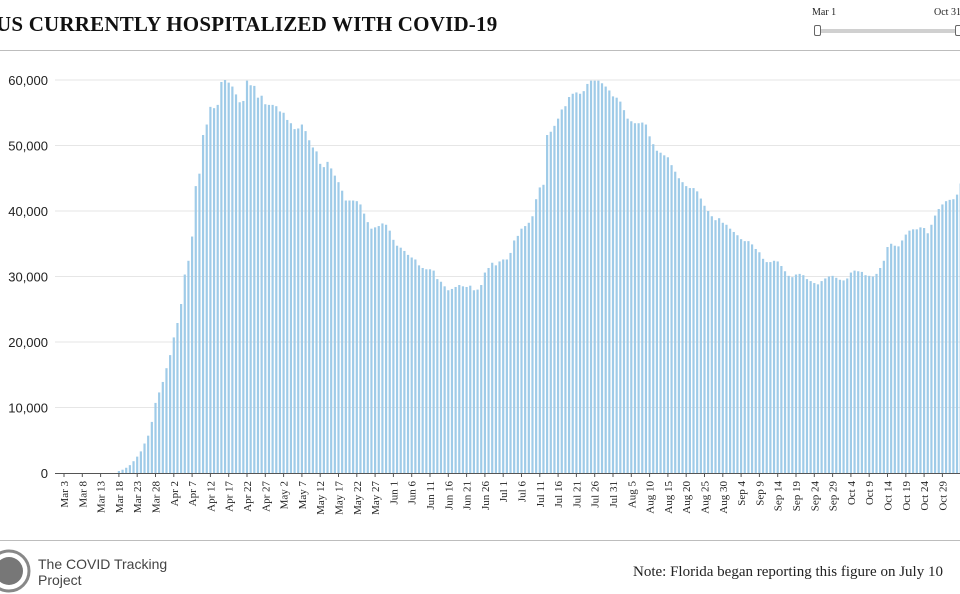  What do you see at coordinates (817, 30) in the screenshot?
I see `range-start-handle` at bounding box center [817, 30].